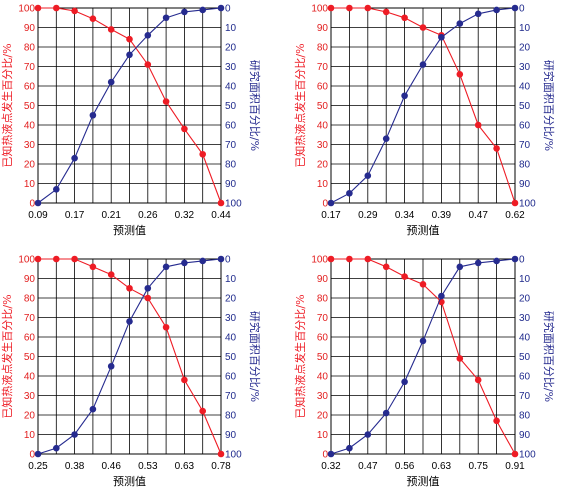 This screenshot has width=561, height=494. I want to click on x-tick-label: 0.34, so click(405, 215).